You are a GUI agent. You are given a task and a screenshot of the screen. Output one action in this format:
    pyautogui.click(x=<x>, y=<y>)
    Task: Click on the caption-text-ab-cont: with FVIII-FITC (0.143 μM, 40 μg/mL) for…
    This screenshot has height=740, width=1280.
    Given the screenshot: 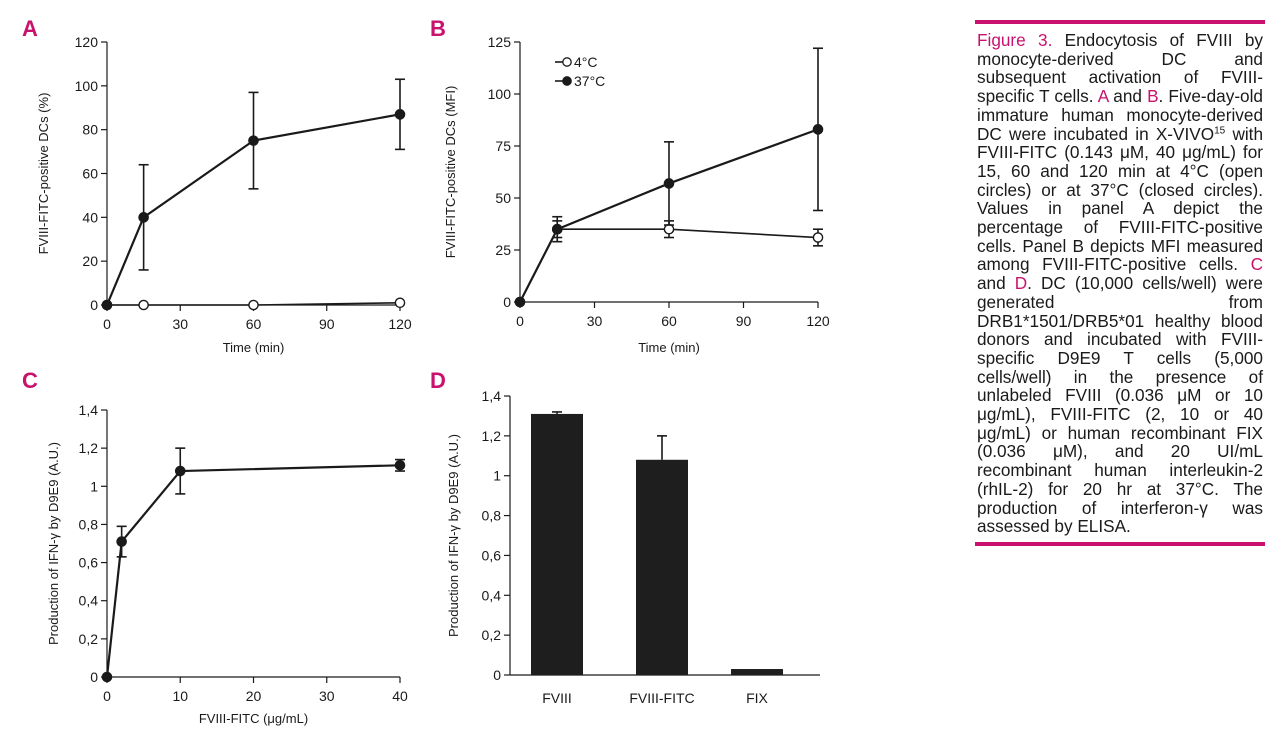 What is the action you would take?
    pyautogui.click(x=1120, y=199)
    